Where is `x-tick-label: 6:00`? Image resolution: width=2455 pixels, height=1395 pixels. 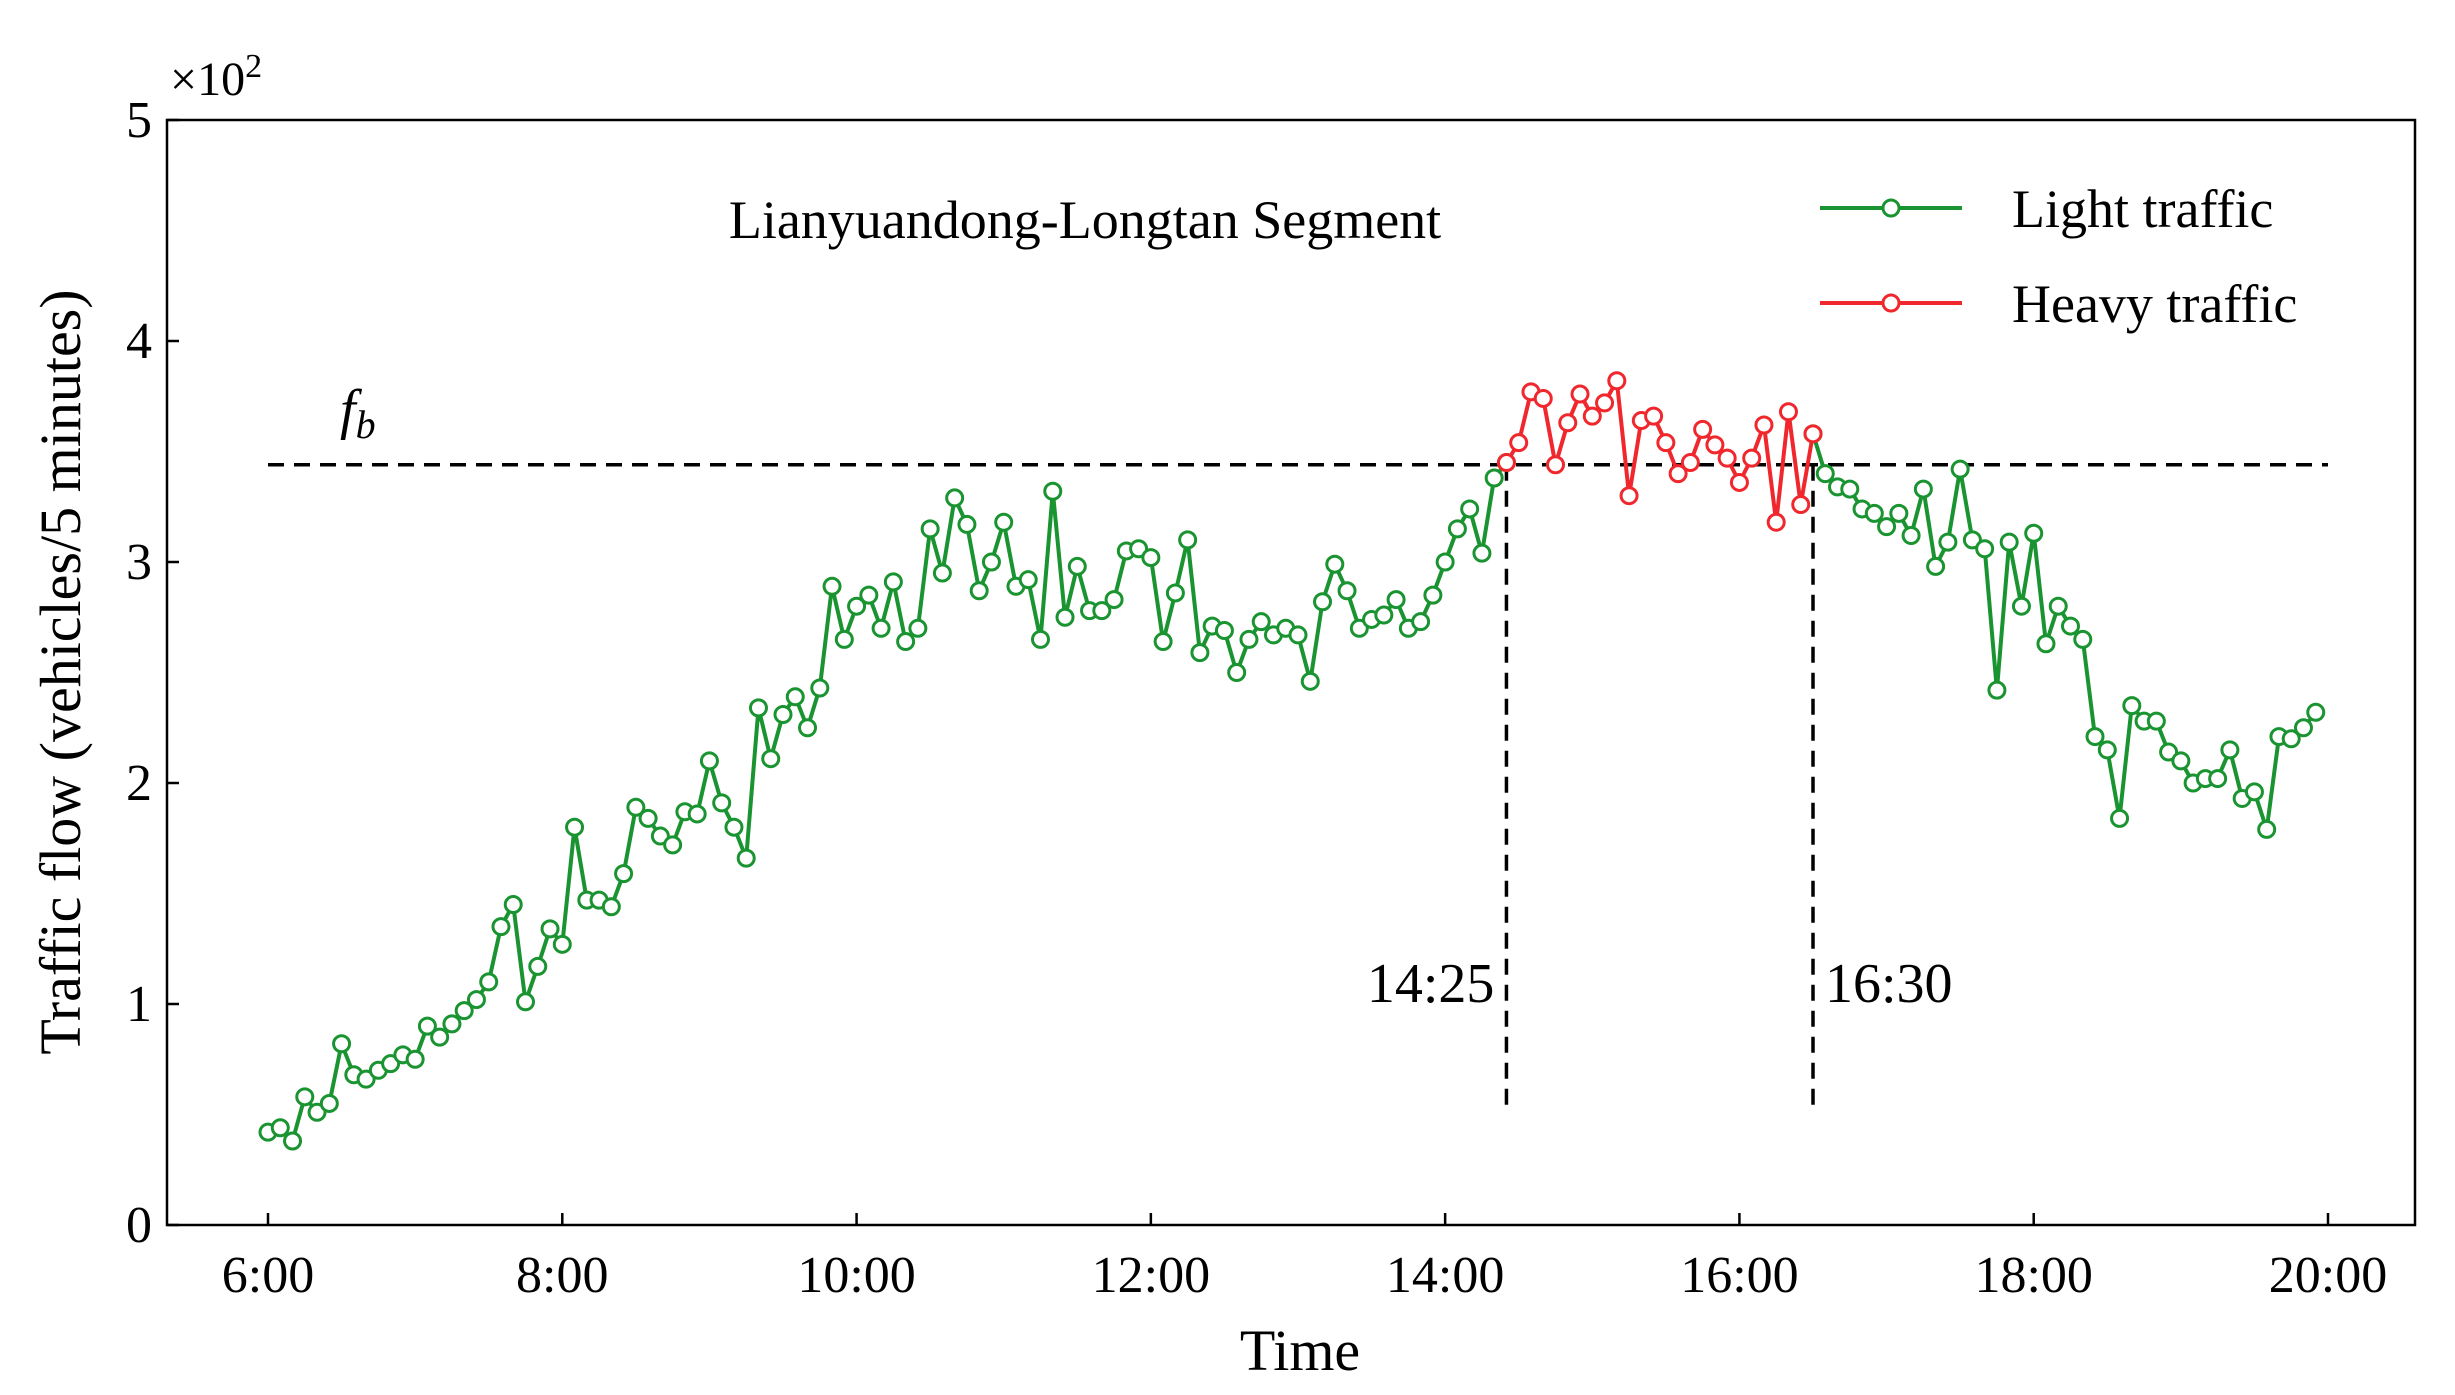
x-tick-label: 6:00 is located at coordinates (268, 1275).